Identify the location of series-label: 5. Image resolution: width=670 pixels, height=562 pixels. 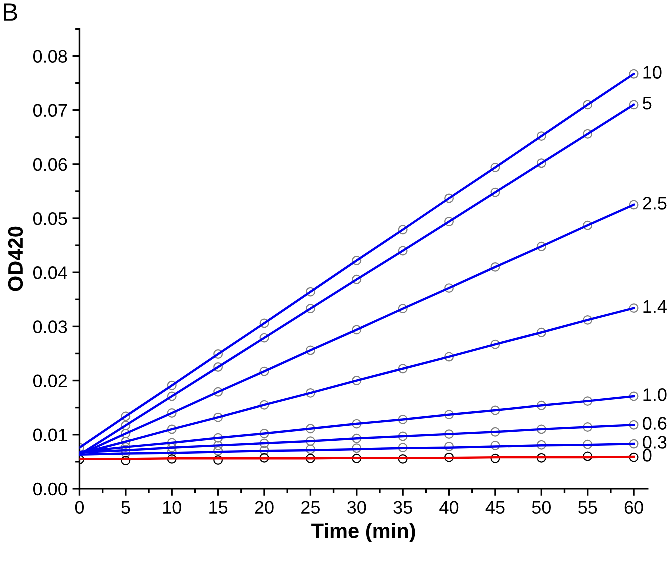
(647, 103).